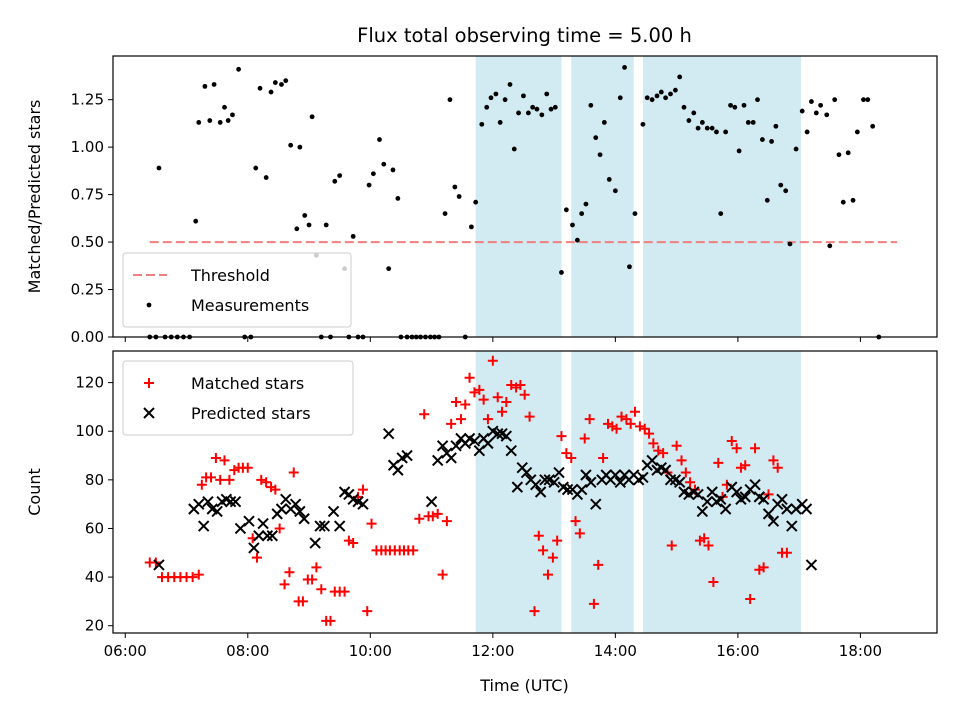 The height and width of the screenshot is (720, 960). I want to click on x-tick-label-5: 14:00, so click(615, 651).